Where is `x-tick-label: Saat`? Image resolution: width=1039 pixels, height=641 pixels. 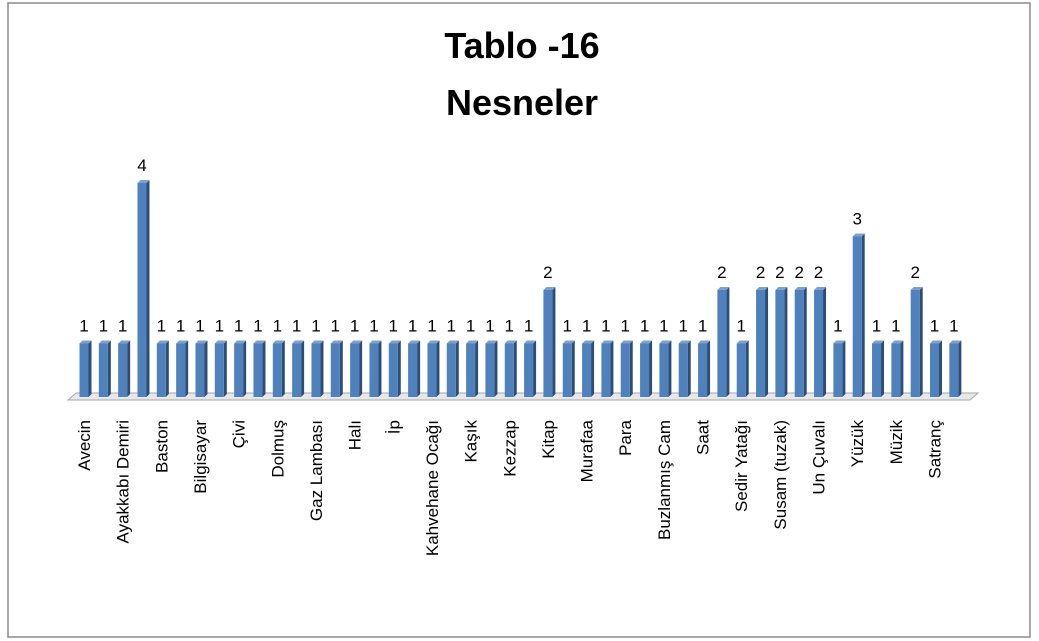 x-tick-label: Saat is located at coordinates (703, 437).